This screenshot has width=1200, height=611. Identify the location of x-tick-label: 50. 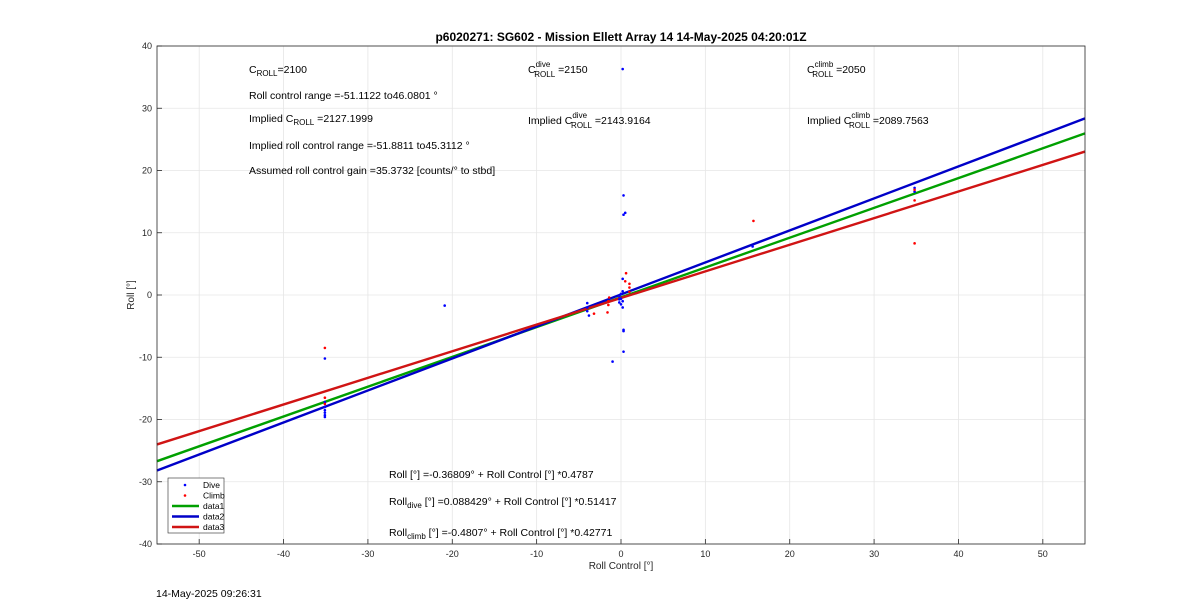
(1043, 554).